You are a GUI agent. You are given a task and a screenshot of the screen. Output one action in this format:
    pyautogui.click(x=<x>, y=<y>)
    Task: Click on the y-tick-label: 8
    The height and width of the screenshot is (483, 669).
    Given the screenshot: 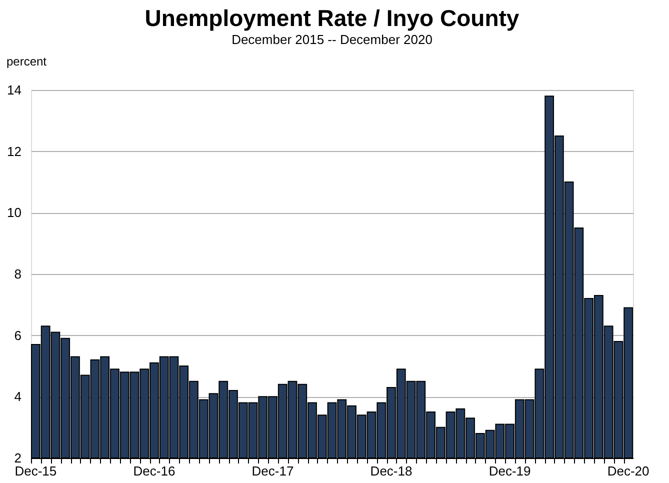 What is the action you would take?
    pyautogui.click(x=18, y=274)
    